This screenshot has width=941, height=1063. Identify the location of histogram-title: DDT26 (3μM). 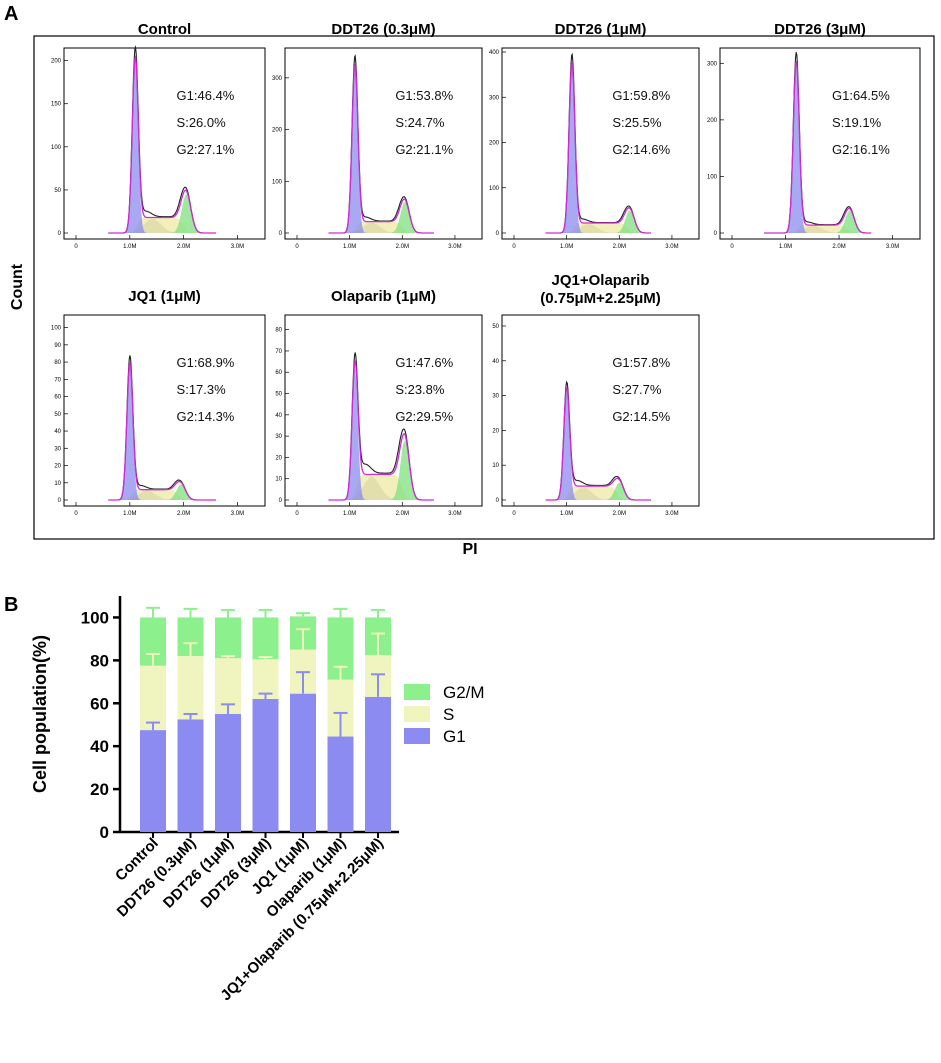
(820, 29).